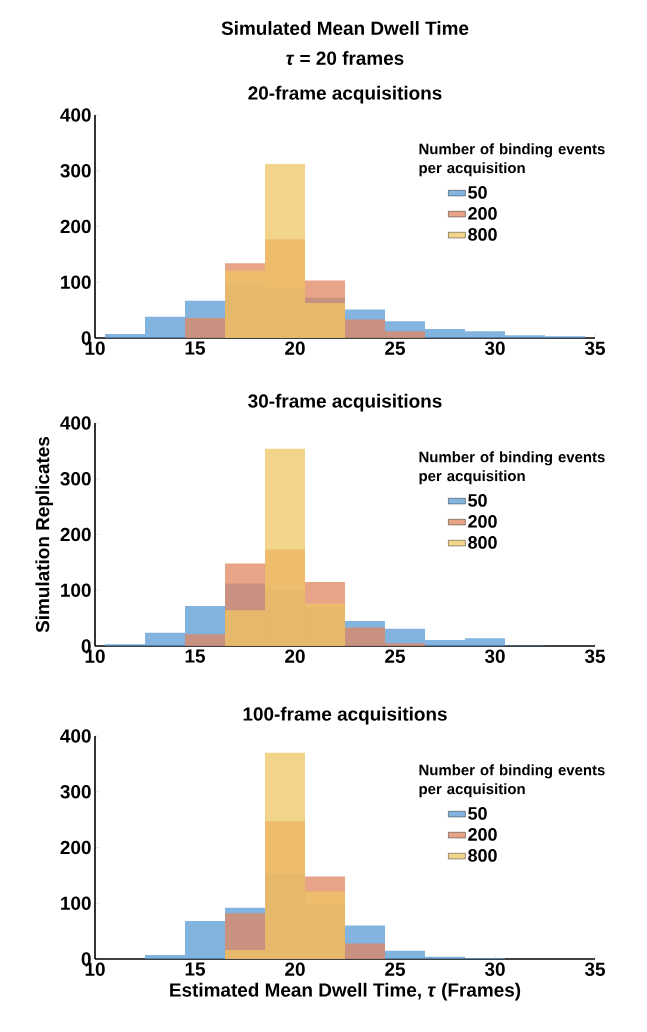  Describe the element at coordinates (345, 715) in the screenshot. I see `chart-title: 100-frame acquisitions` at that location.